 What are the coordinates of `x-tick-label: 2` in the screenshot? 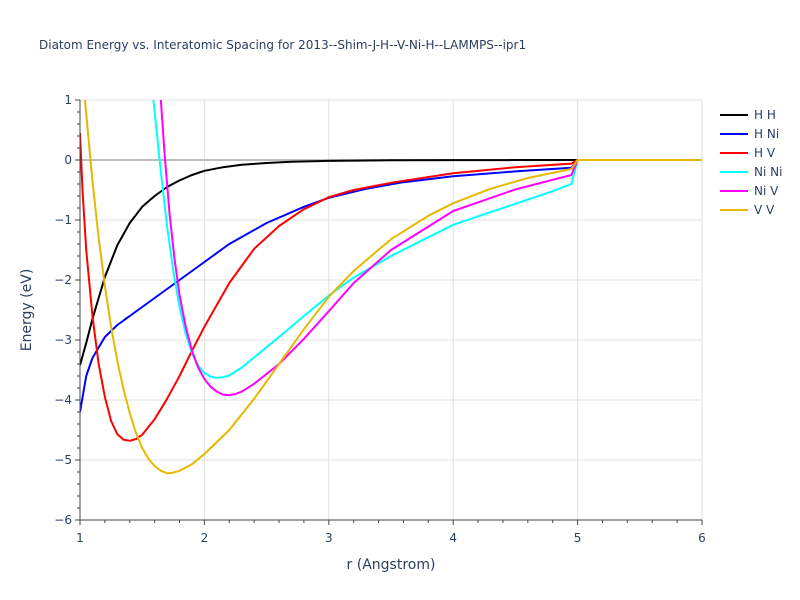 It's located at (205, 538).